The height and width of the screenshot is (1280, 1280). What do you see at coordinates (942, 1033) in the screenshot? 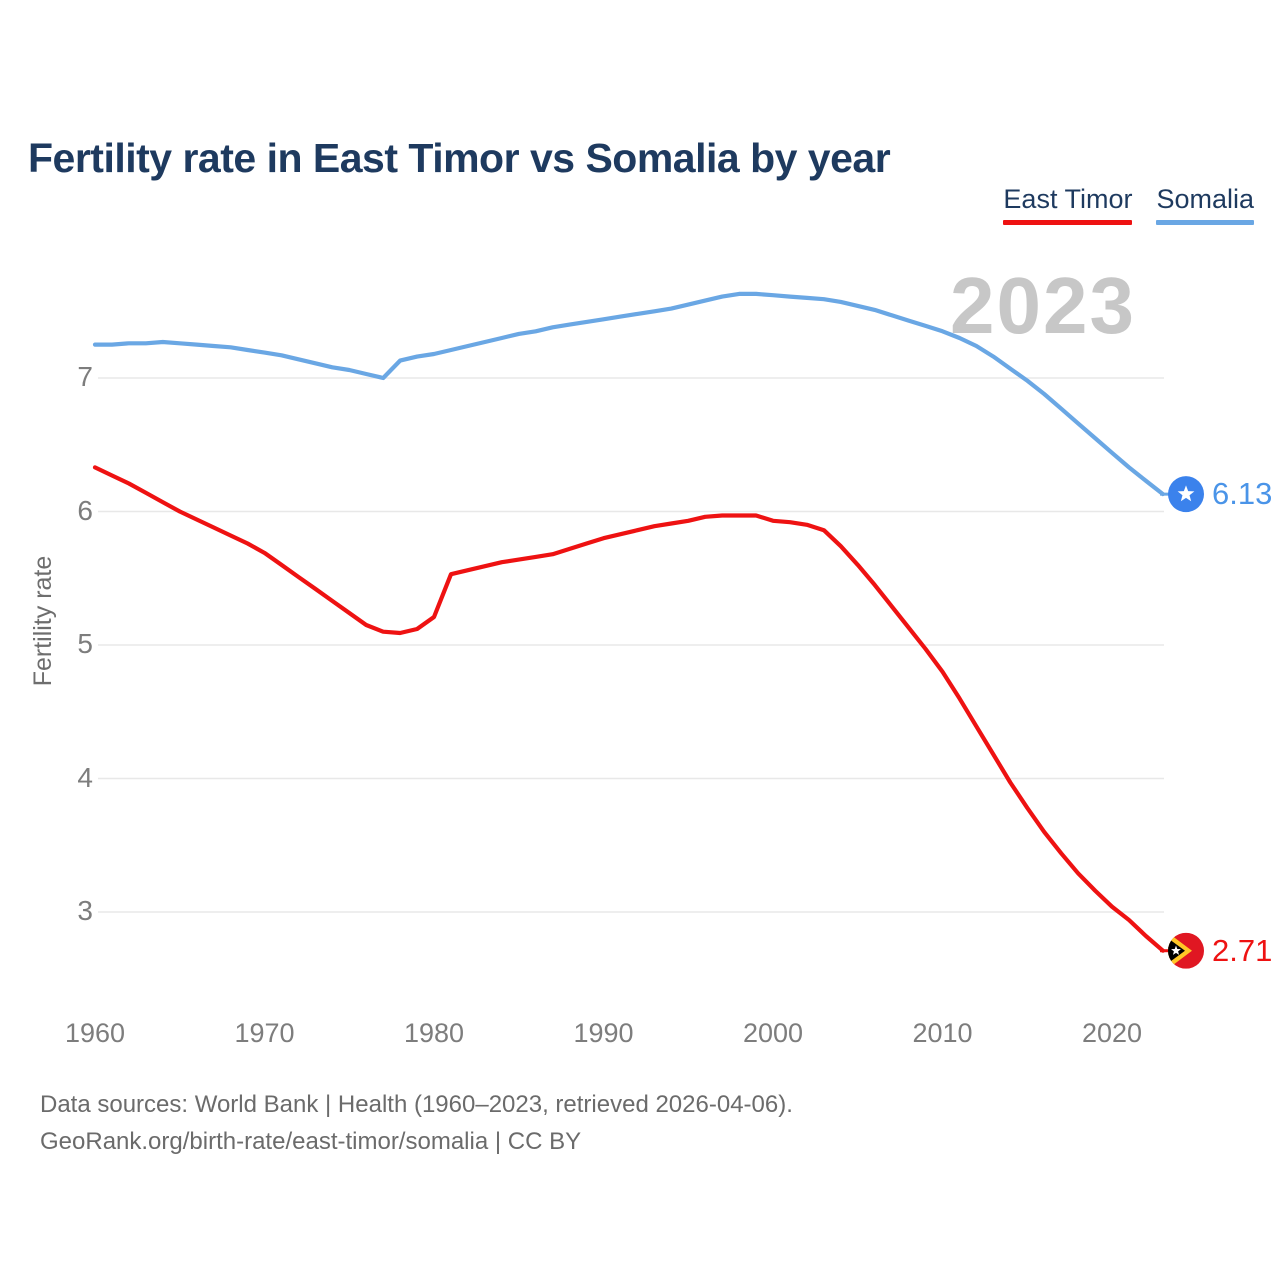
I see `x-tick-label: 2010` at bounding box center [942, 1033].